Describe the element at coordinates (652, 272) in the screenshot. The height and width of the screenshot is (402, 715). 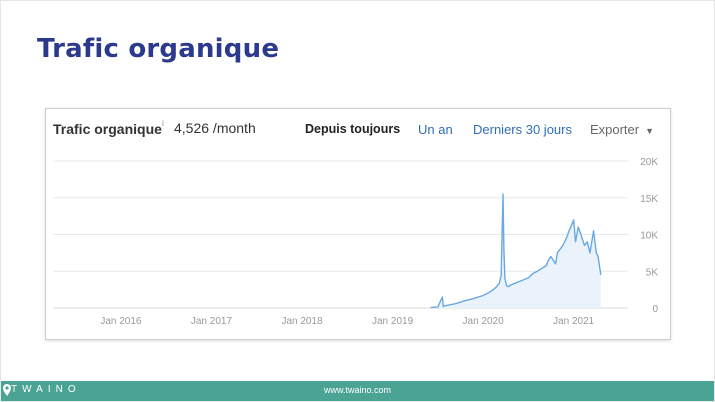
I see `y-tick-label: 5K` at that location.